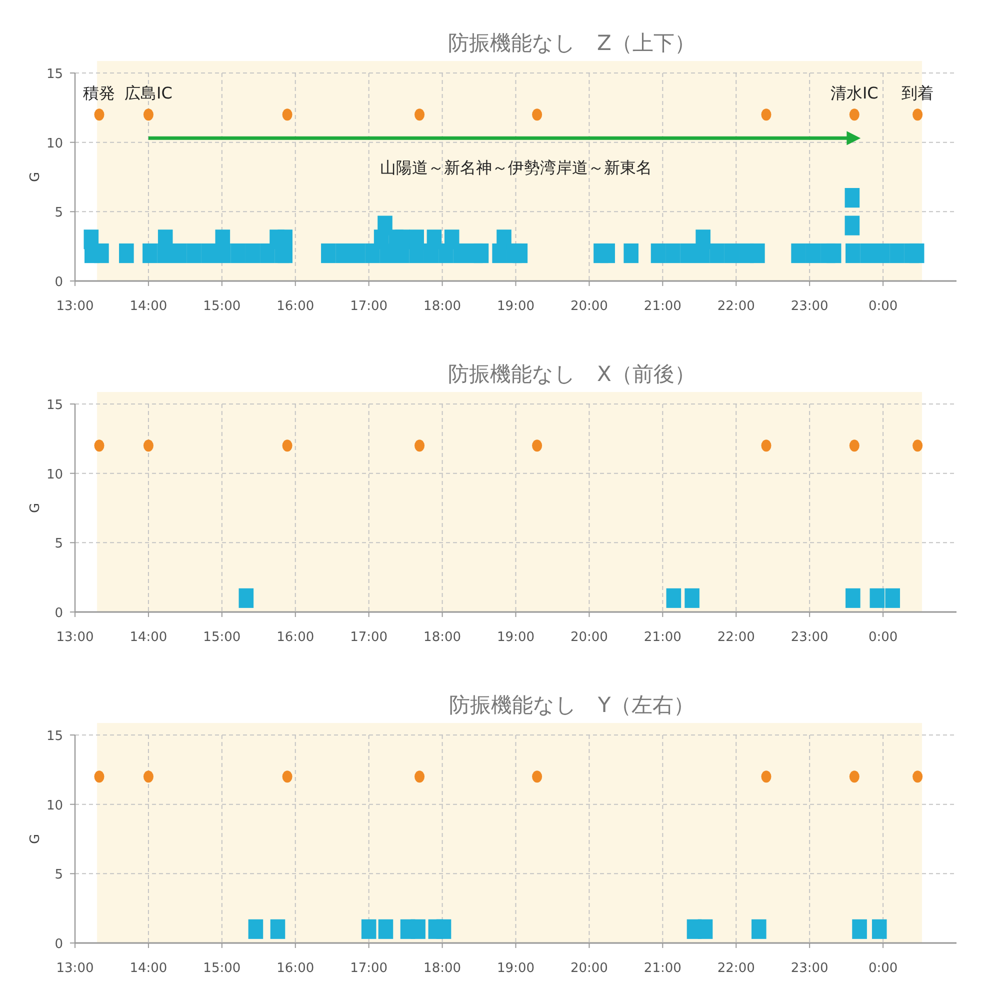 The height and width of the screenshot is (993, 984). I want to click on chart-title: 防振機能なし Z（上下）, so click(572, 43).